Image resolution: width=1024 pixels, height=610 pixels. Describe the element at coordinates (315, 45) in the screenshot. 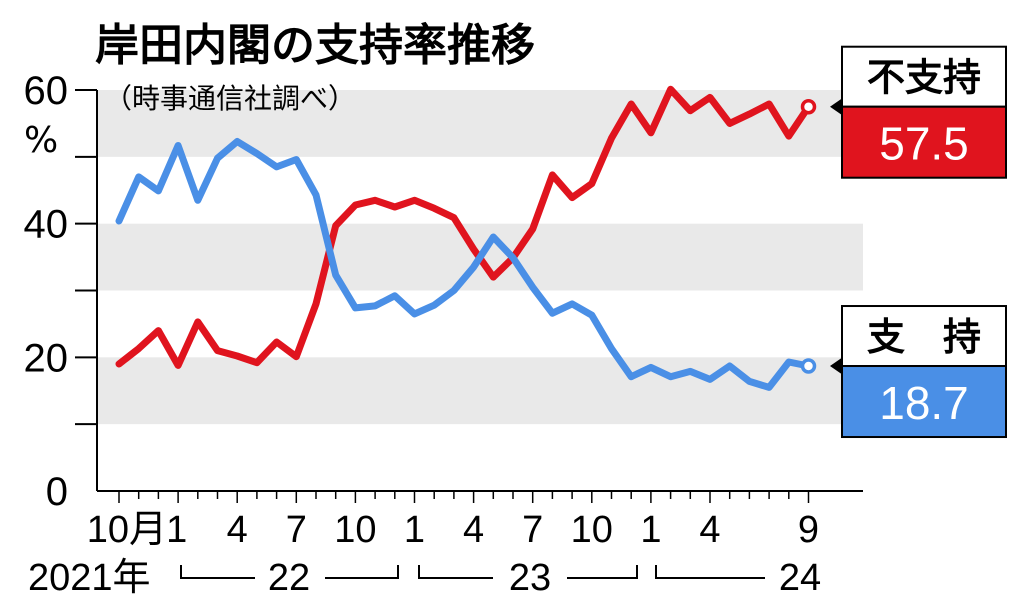

I see `chart-title: 岸田内閣の支持率推移` at that location.